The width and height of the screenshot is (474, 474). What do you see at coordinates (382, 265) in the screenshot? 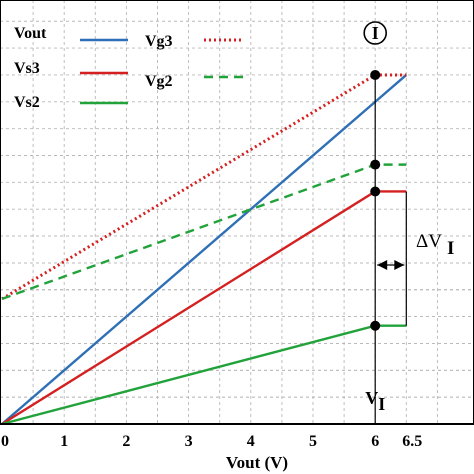
I see `delta-arrowhead-left` at bounding box center [382, 265].